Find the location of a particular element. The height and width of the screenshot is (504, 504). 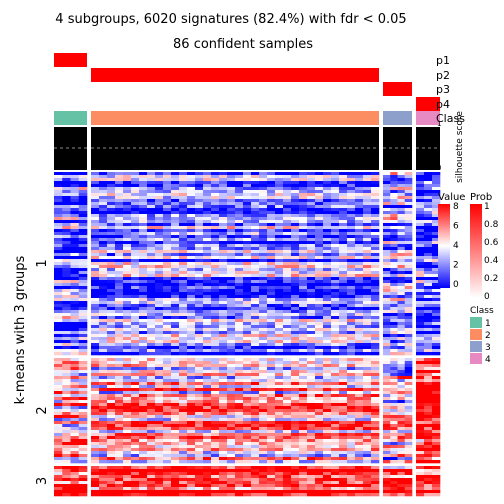

silhouette-bar is located at coordinates (397, 148).